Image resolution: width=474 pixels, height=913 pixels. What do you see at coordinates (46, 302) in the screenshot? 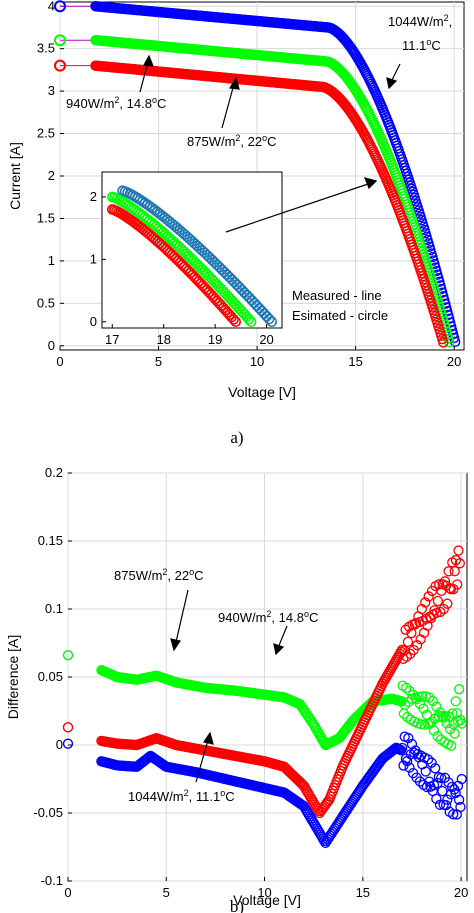
I see `a-ytick-label: 0.5` at bounding box center [46, 302].